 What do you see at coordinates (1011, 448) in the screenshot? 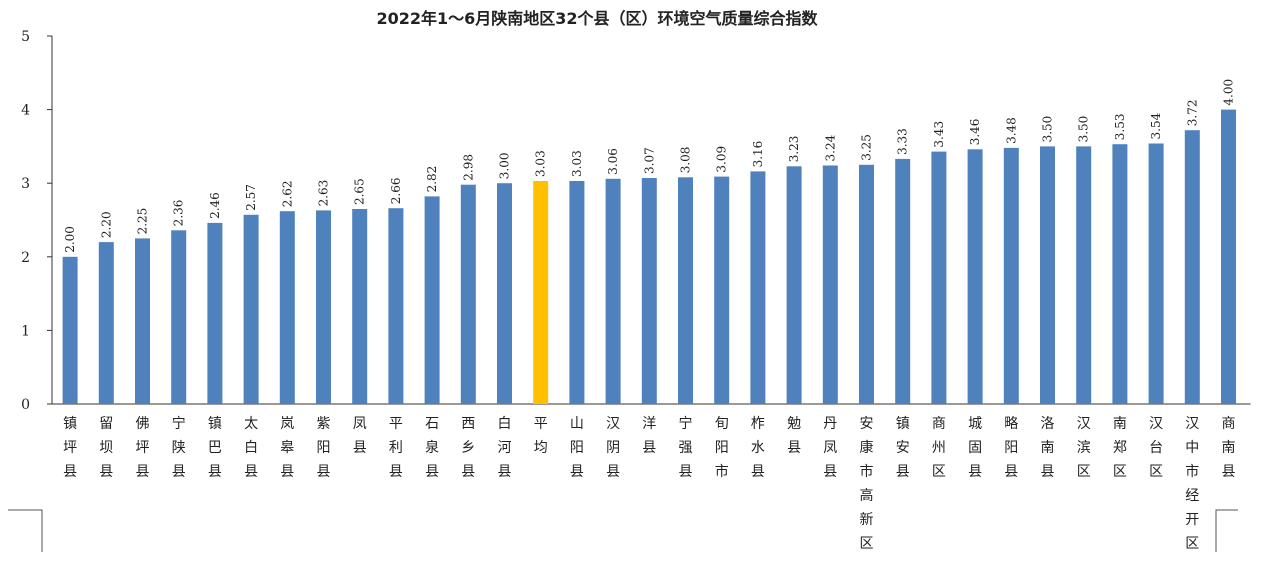
I see `category-label: 略阳县` at bounding box center [1011, 448].